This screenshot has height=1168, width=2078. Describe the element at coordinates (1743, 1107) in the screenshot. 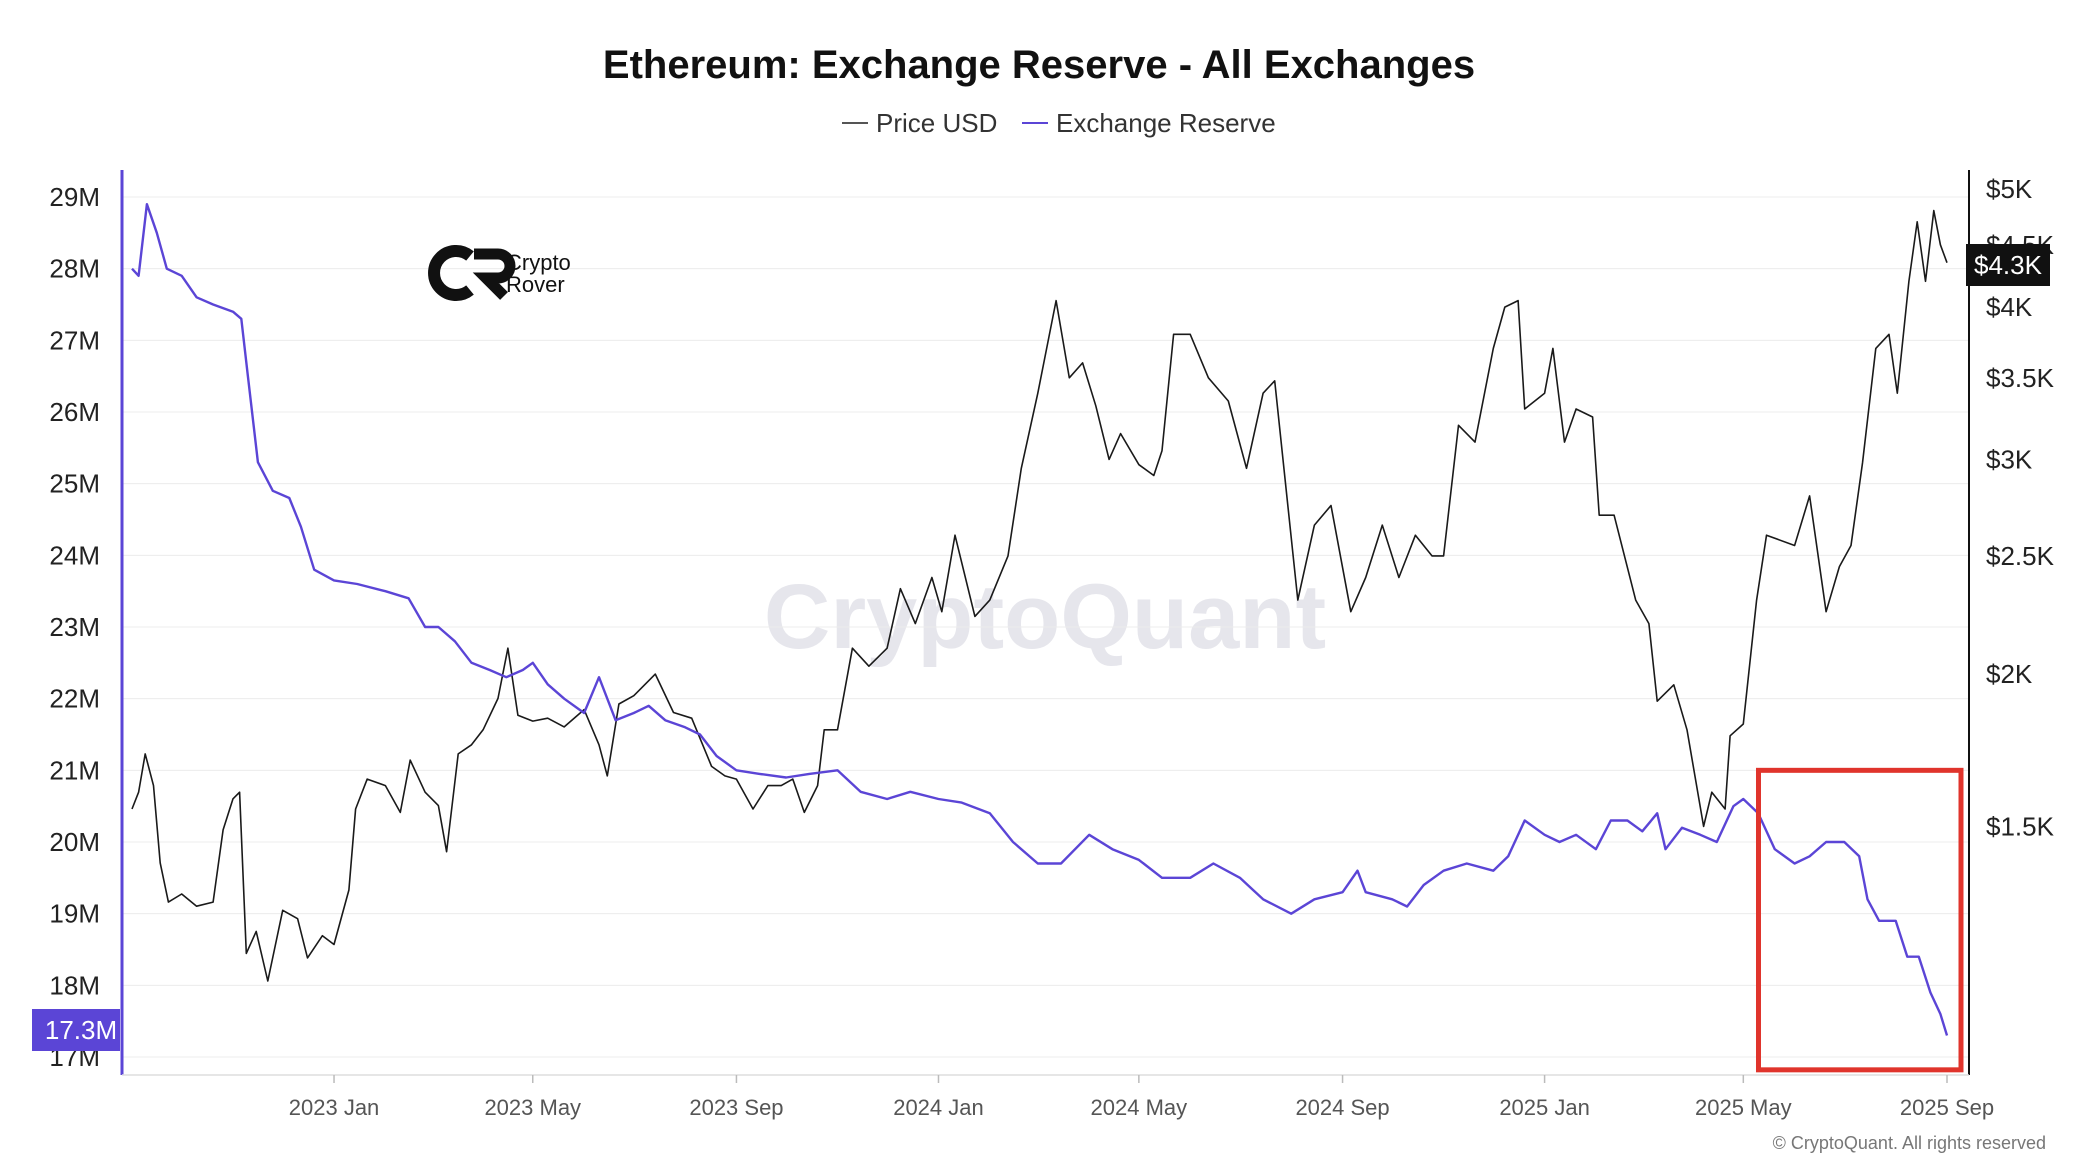

I see `x-tick-label: 2025 May` at that location.